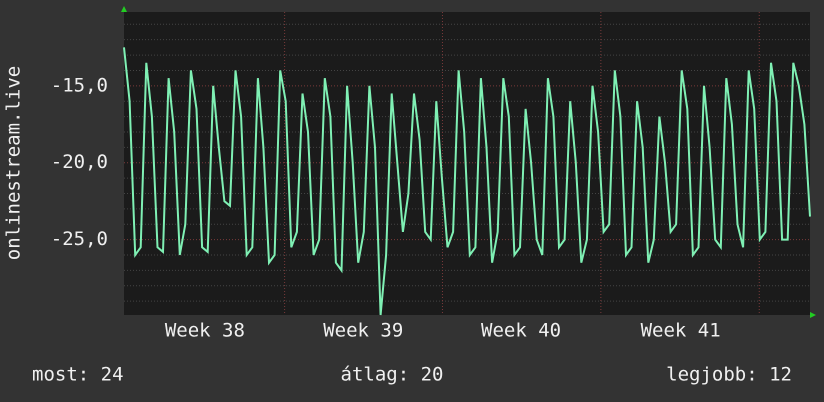 The height and width of the screenshot is (402, 824). I want to click on y-axis-label: onlinestream.live, so click(14, 163).